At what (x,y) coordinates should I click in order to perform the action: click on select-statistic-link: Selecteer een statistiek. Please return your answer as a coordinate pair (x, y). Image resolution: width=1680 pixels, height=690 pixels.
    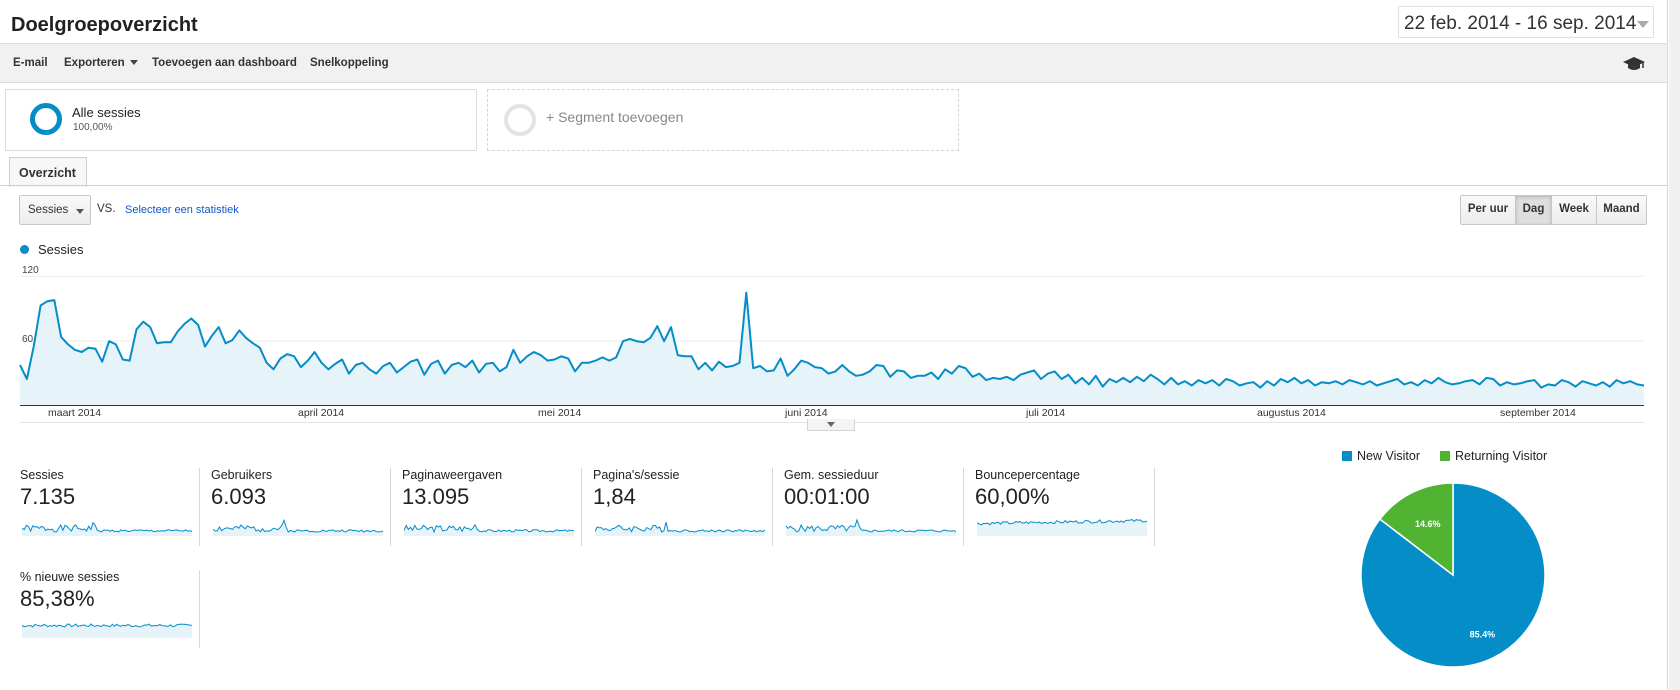
    Looking at the image, I should click on (182, 210).